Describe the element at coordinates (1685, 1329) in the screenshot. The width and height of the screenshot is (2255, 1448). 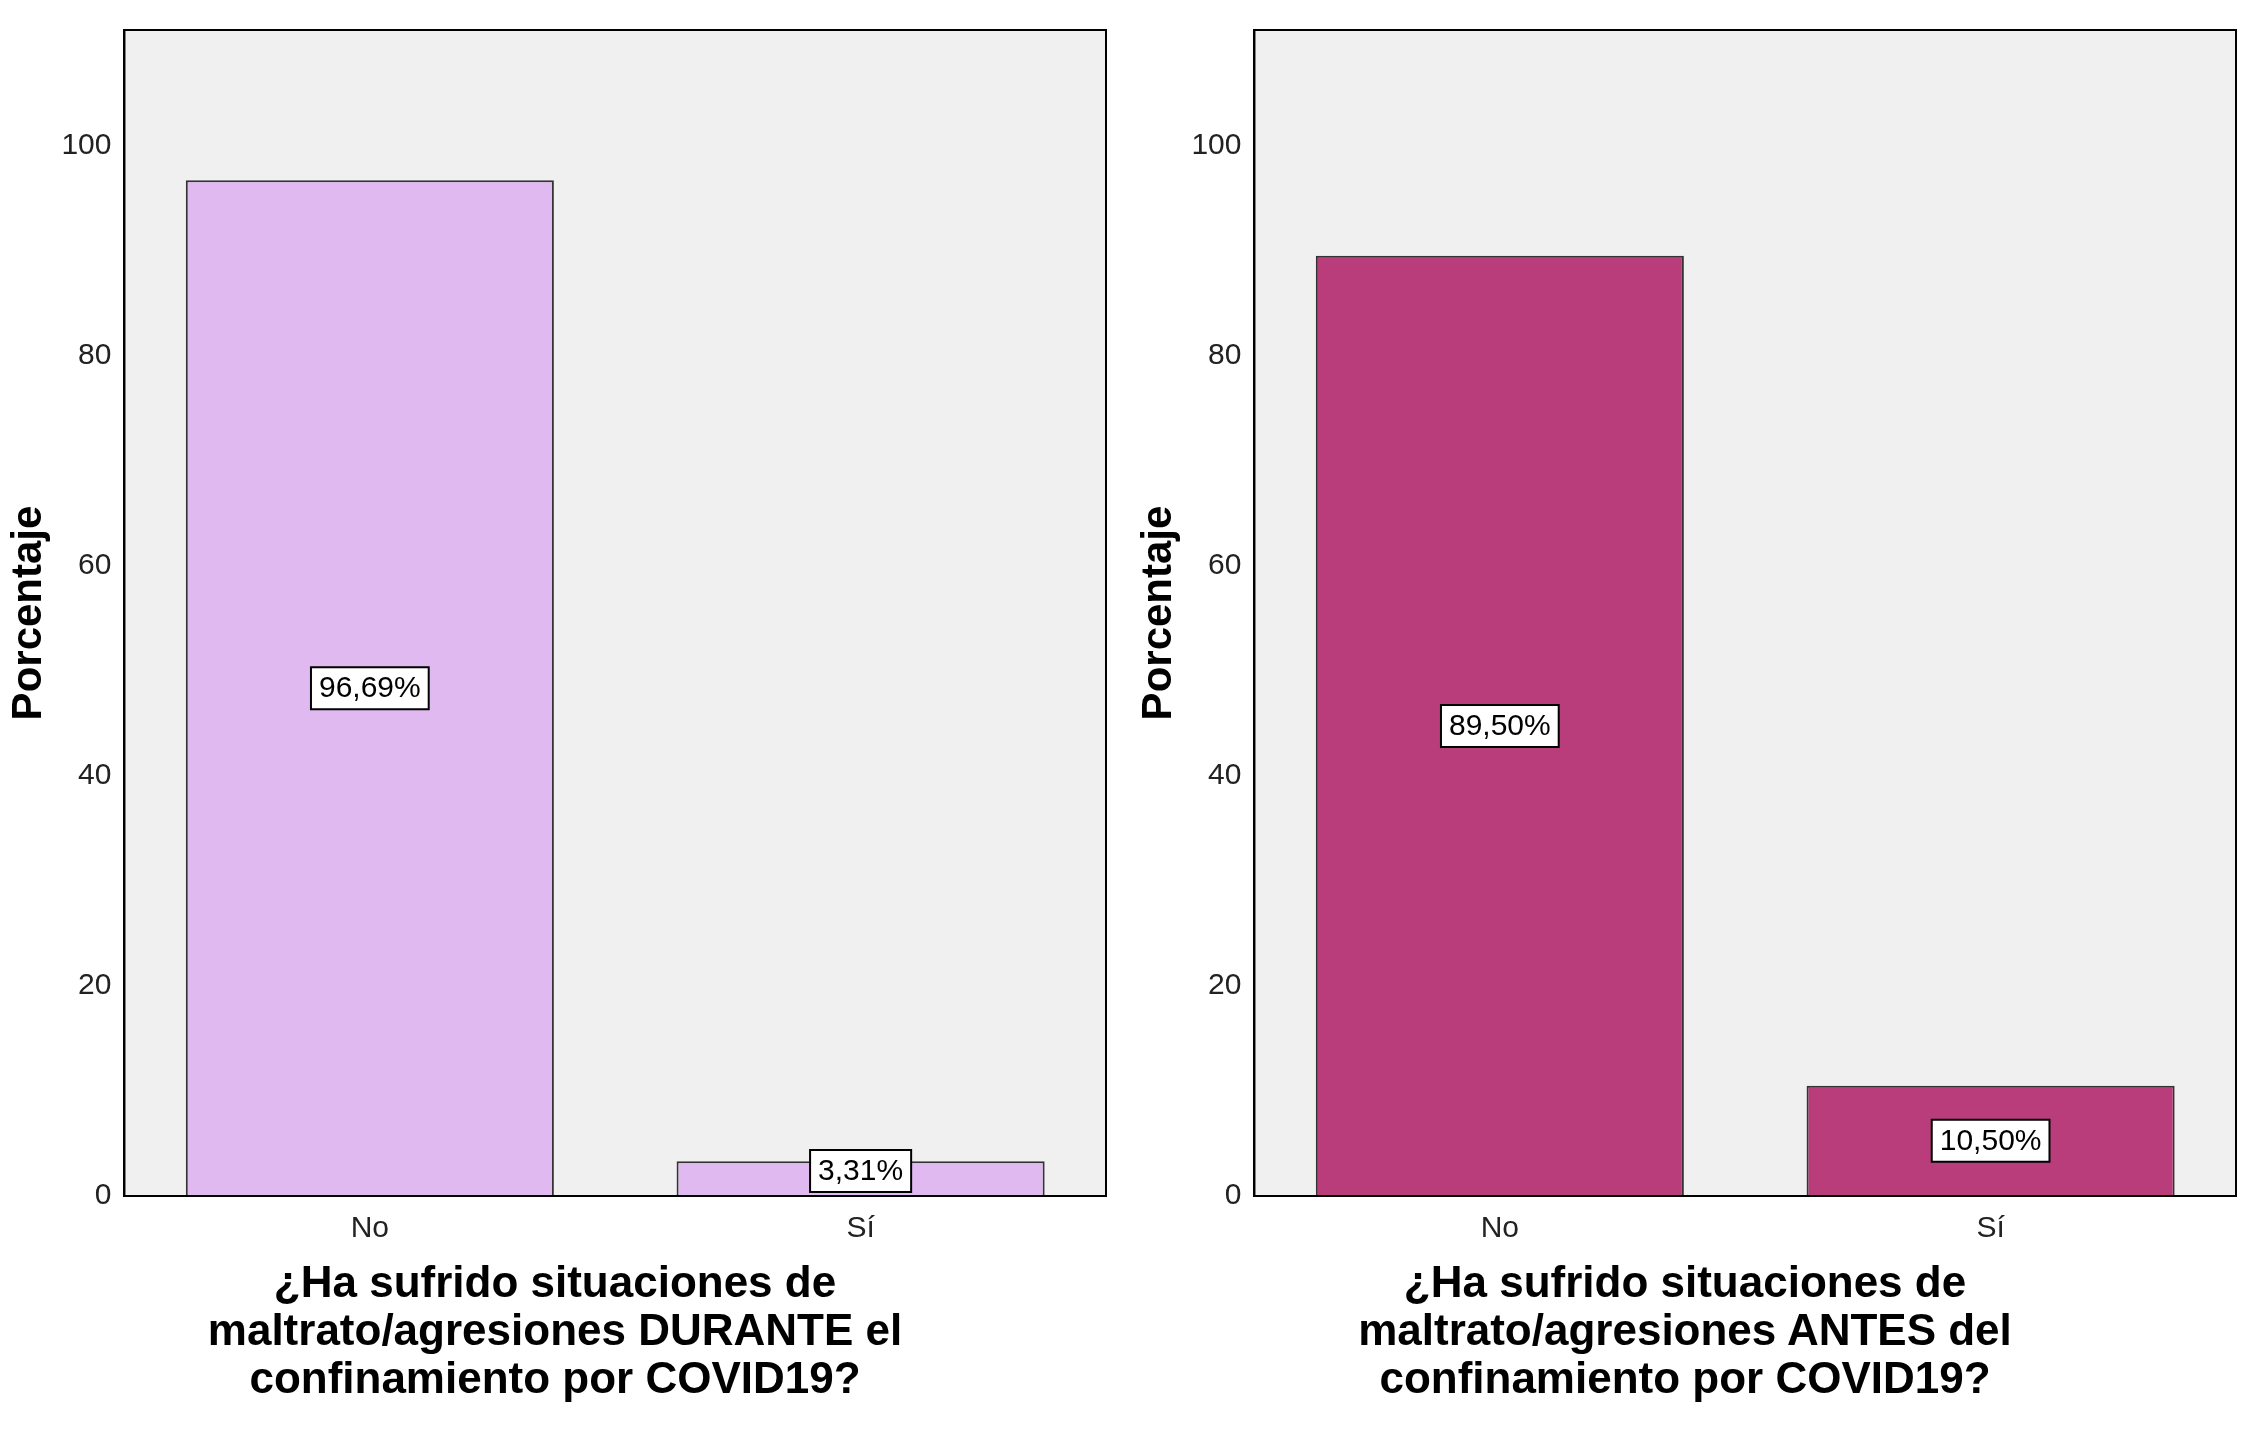
I see `x-axis-title: ¿Ha sufrido situaciones de maltrato/agresiones ANTES del confinamiento por COVID19?` at that location.